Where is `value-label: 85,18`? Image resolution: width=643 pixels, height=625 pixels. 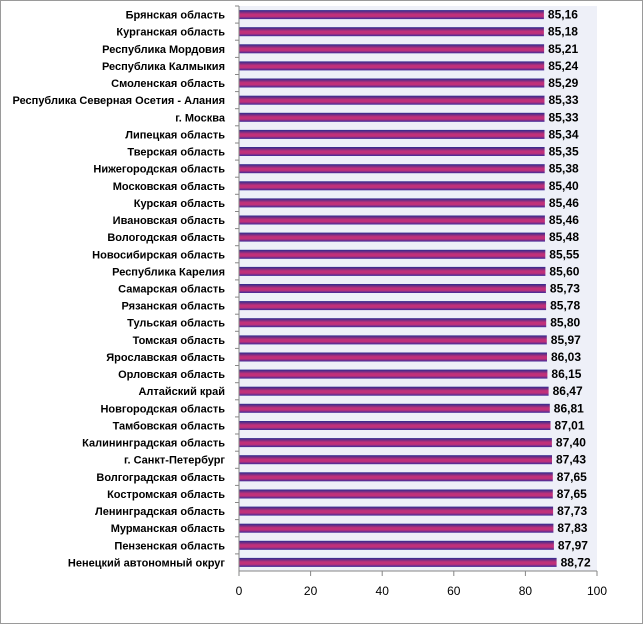
value-label: 85,18 is located at coordinates (563, 32).